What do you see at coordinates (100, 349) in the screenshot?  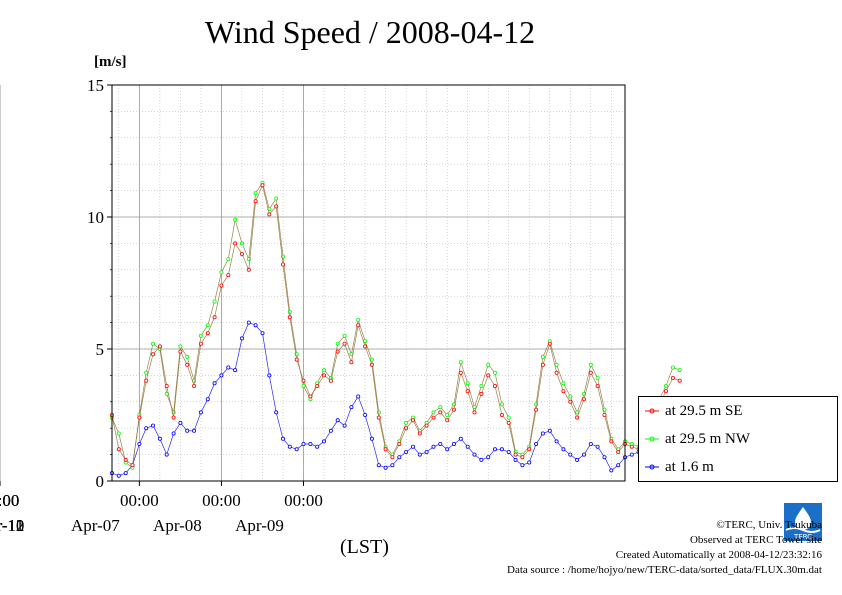 I see `y-tick-label: 5` at bounding box center [100, 349].